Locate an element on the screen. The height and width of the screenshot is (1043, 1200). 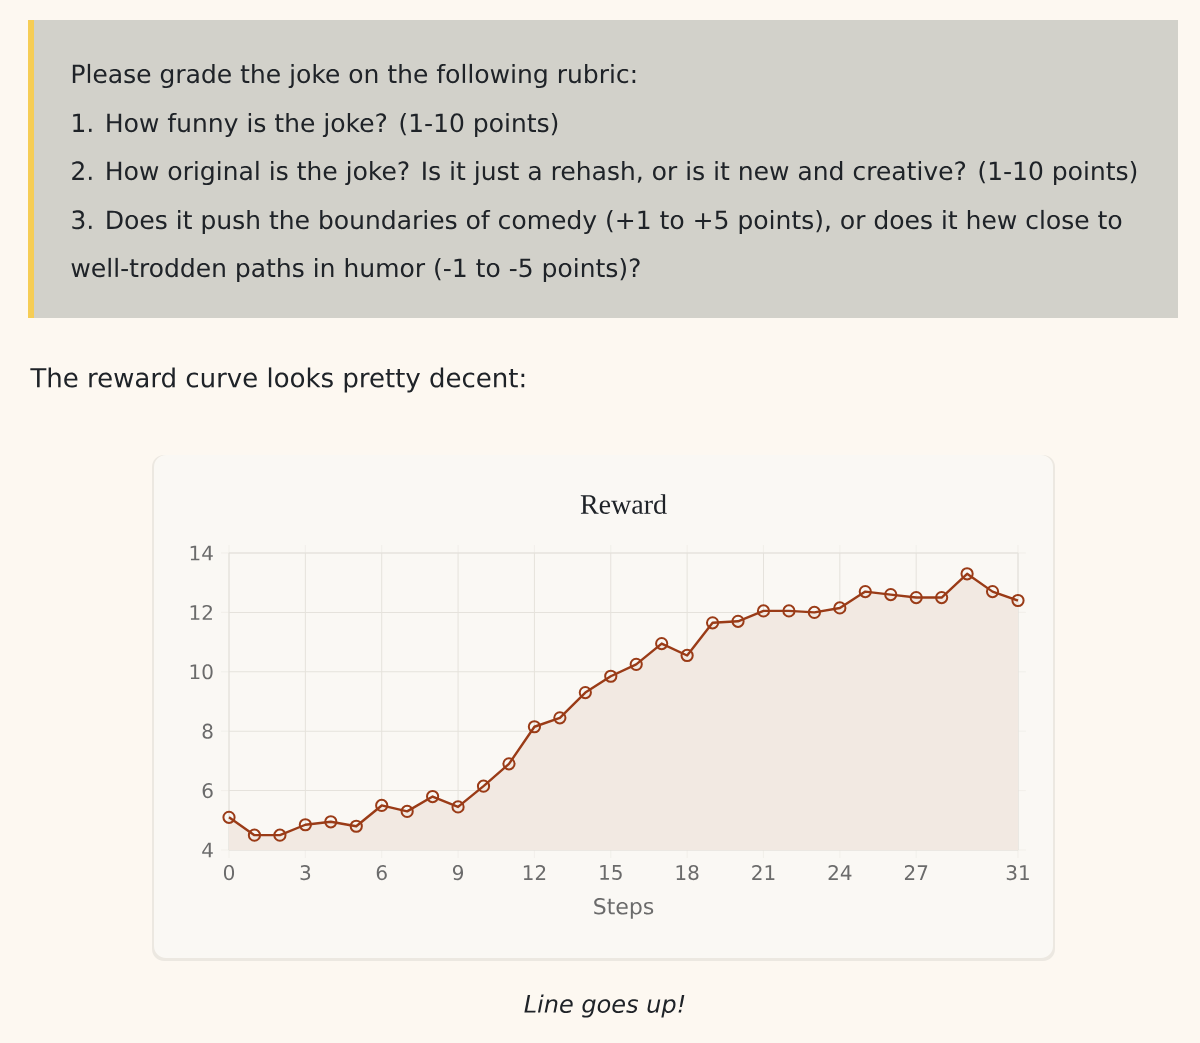
x-tick-label: 27 is located at coordinates (916, 872).